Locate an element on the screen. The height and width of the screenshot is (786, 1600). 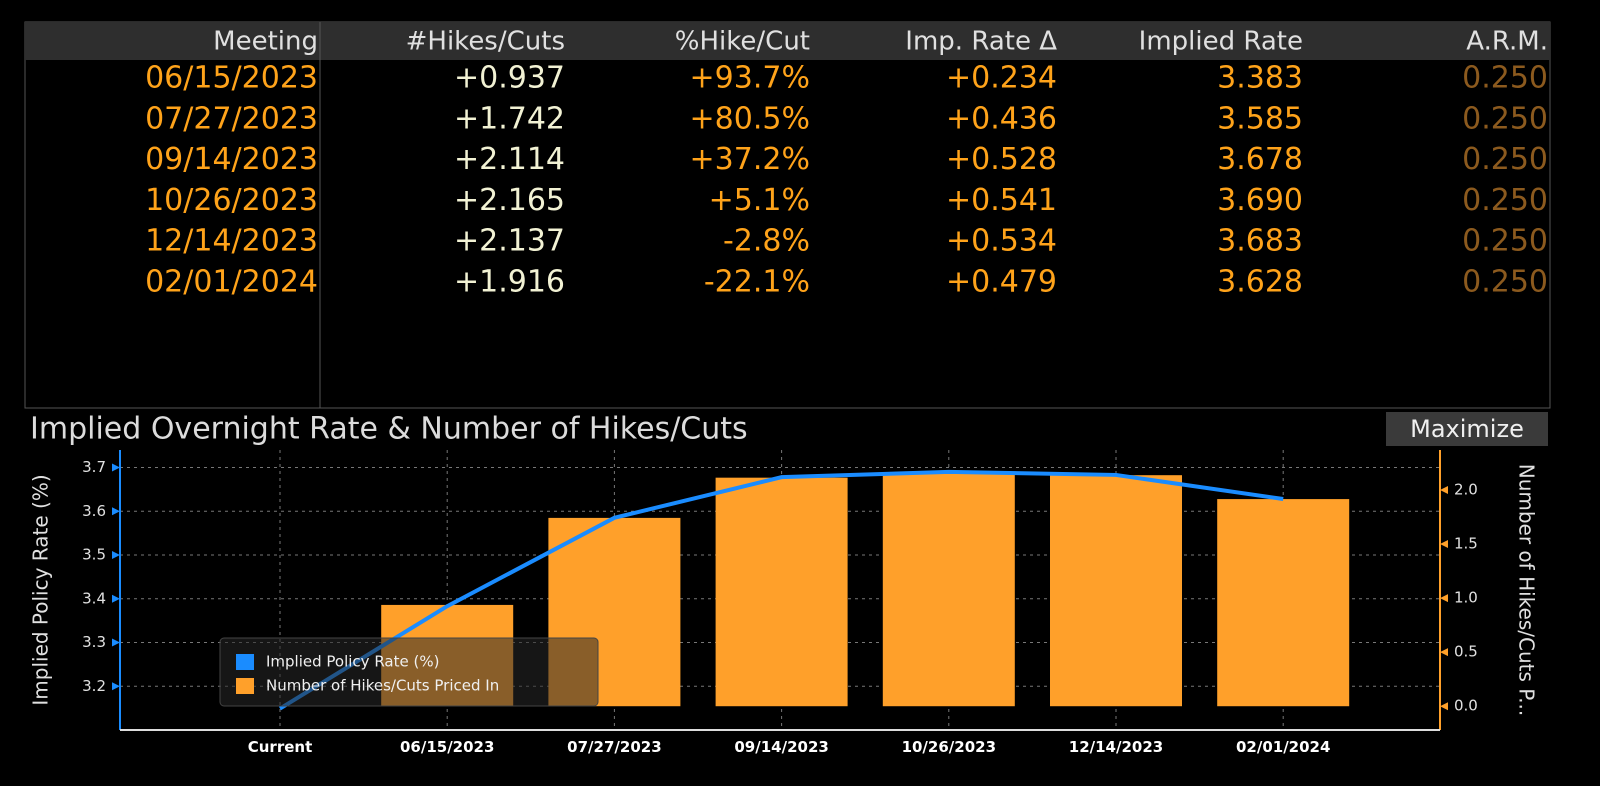
table-cell: +0.479 is located at coordinates (1001, 282).